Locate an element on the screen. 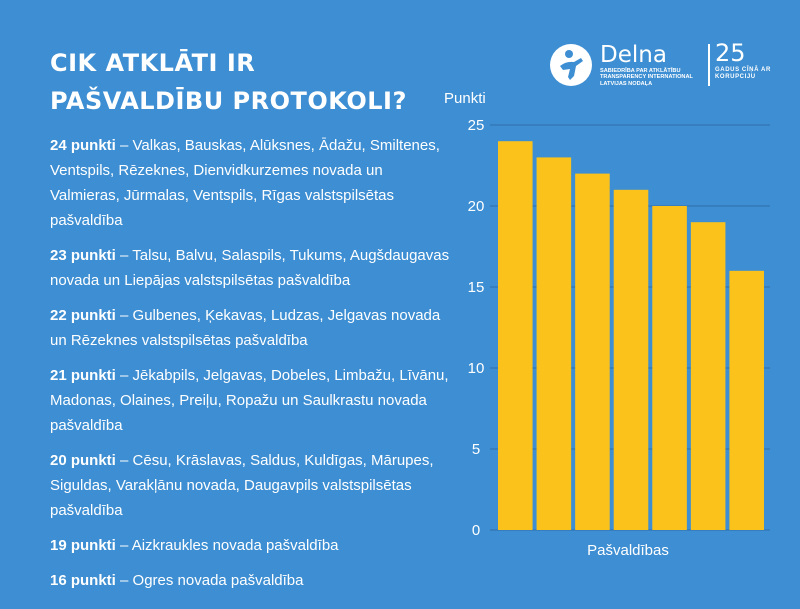  x-axis-label: Pašvaldības is located at coordinates (628, 550).